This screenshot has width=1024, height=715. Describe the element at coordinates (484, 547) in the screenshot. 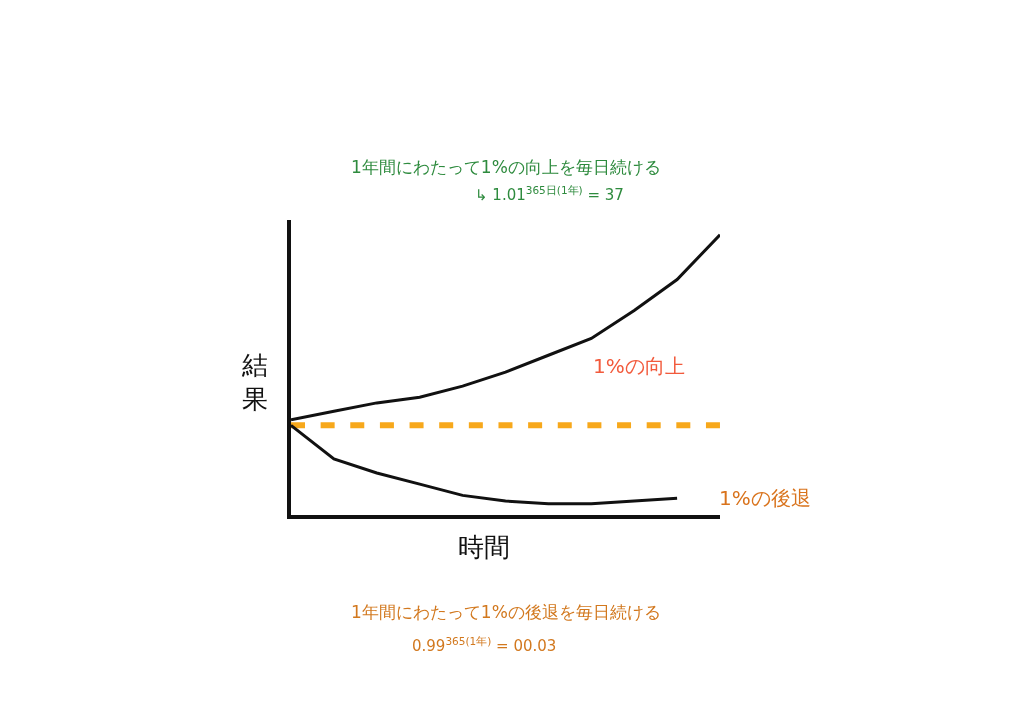

I see `x-axis-title: 時間` at that location.